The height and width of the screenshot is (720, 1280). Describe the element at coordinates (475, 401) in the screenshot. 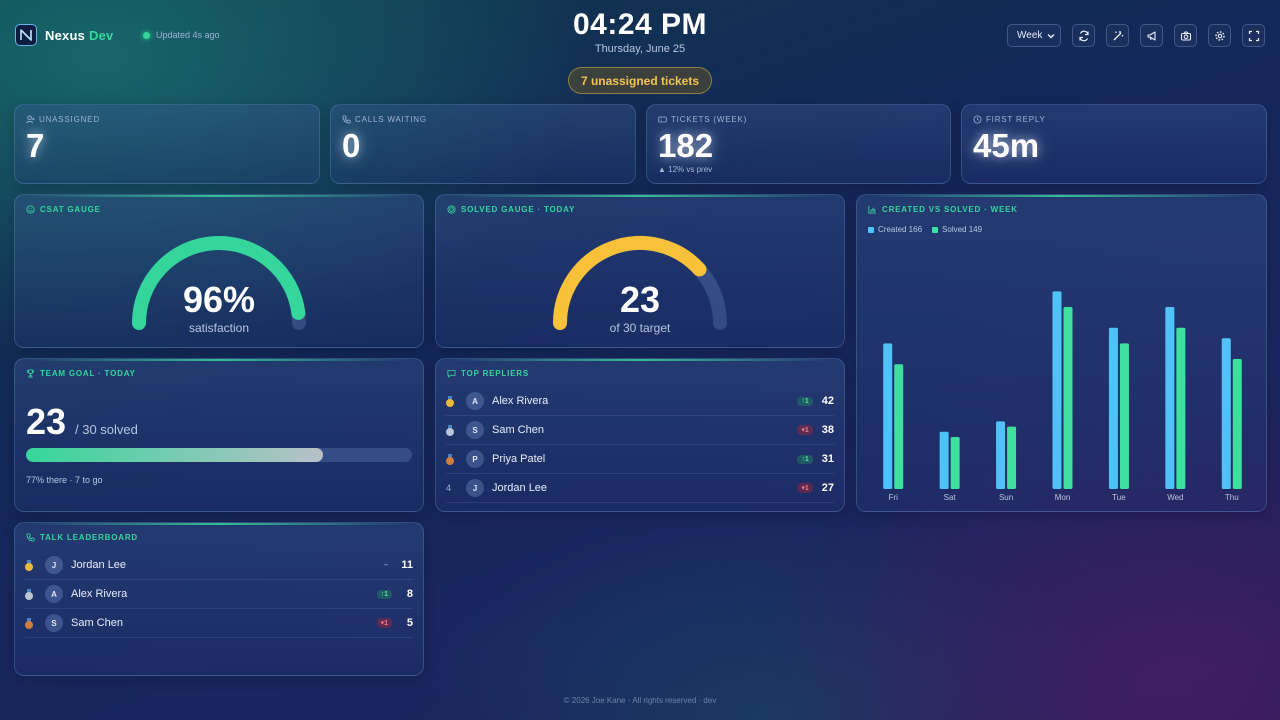

I see `avatar: A` at that location.